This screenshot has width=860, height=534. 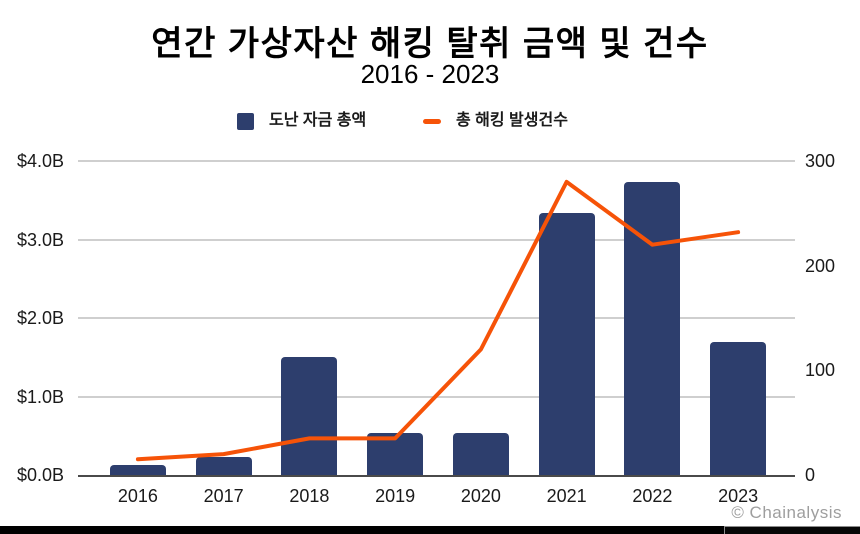 What do you see at coordinates (430, 74) in the screenshot?
I see `page-subtitle: 2016 - 2023` at bounding box center [430, 74].